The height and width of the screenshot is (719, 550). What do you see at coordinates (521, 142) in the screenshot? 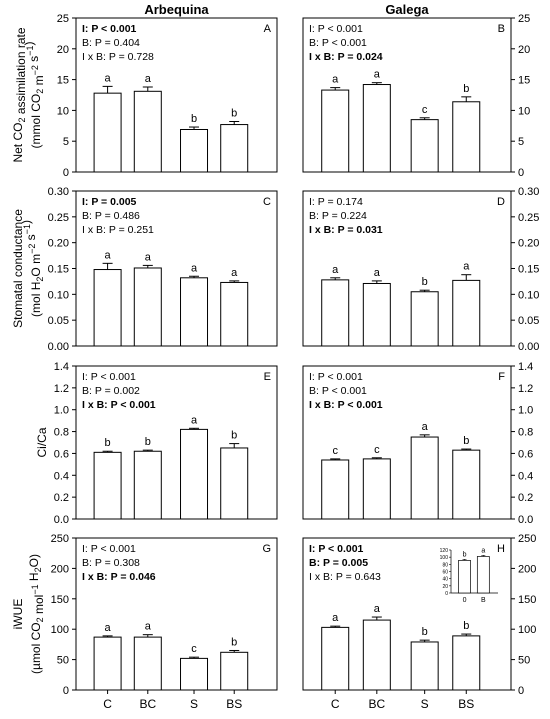
I see `y-tick-label-B: 5` at bounding box center [521, 142].